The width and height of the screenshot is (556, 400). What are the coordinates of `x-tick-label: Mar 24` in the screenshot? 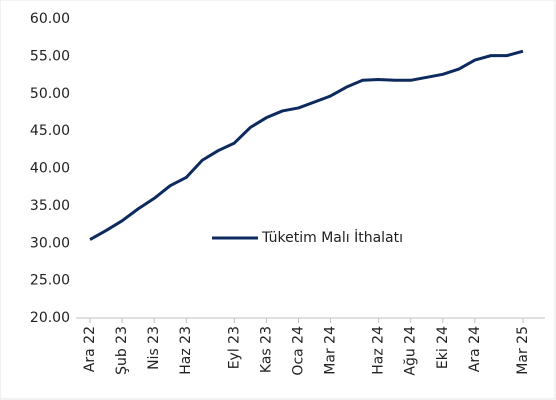 It's located at (331, 350).